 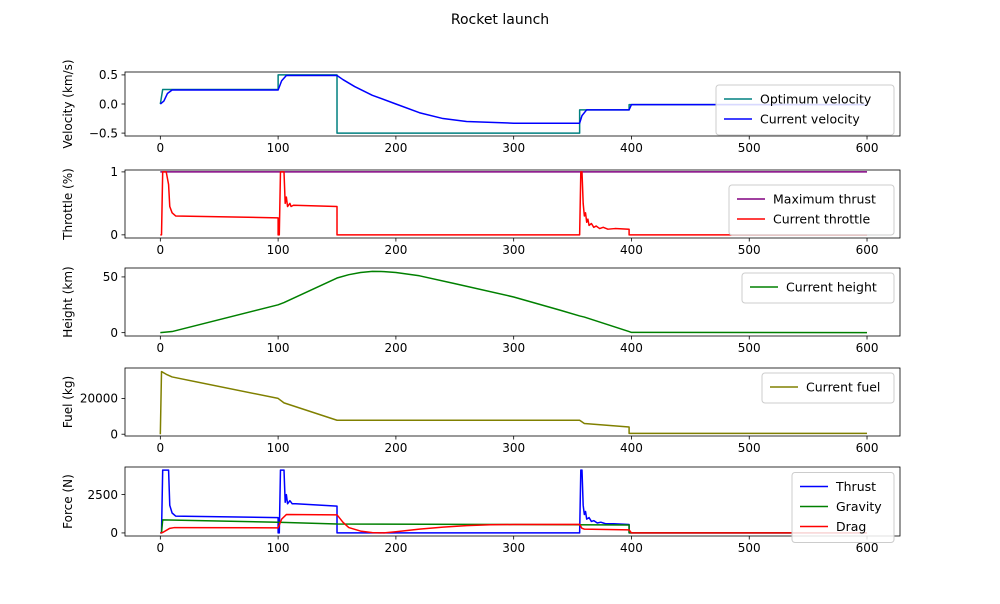 What do you see at coordinates (68, 103) in the screenshot?
I see `y-axis-label: Velocity (km/s)` at bounding box center [68, 103].